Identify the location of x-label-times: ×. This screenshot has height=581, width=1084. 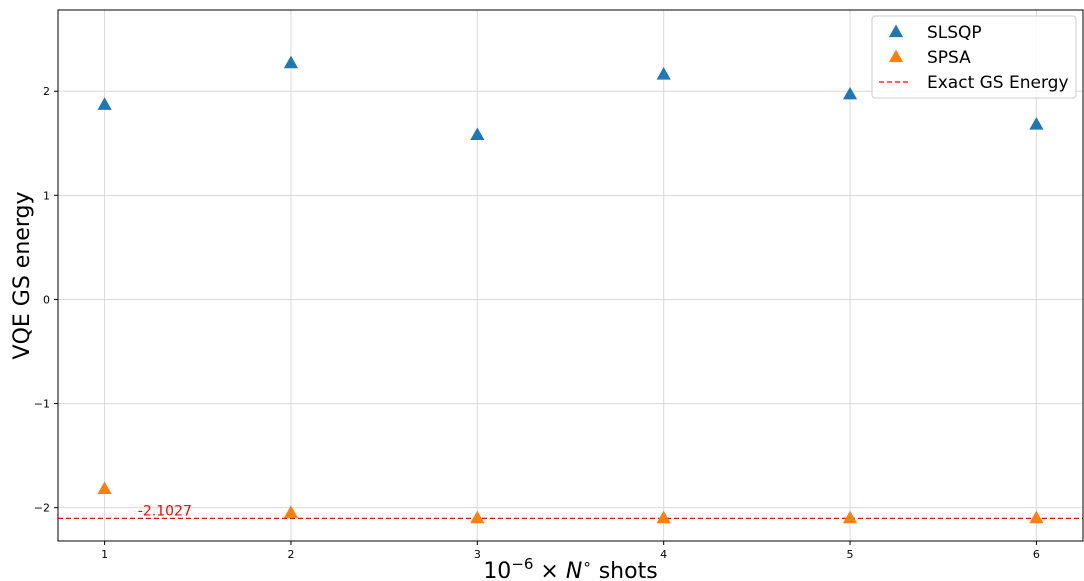
(549, 570).